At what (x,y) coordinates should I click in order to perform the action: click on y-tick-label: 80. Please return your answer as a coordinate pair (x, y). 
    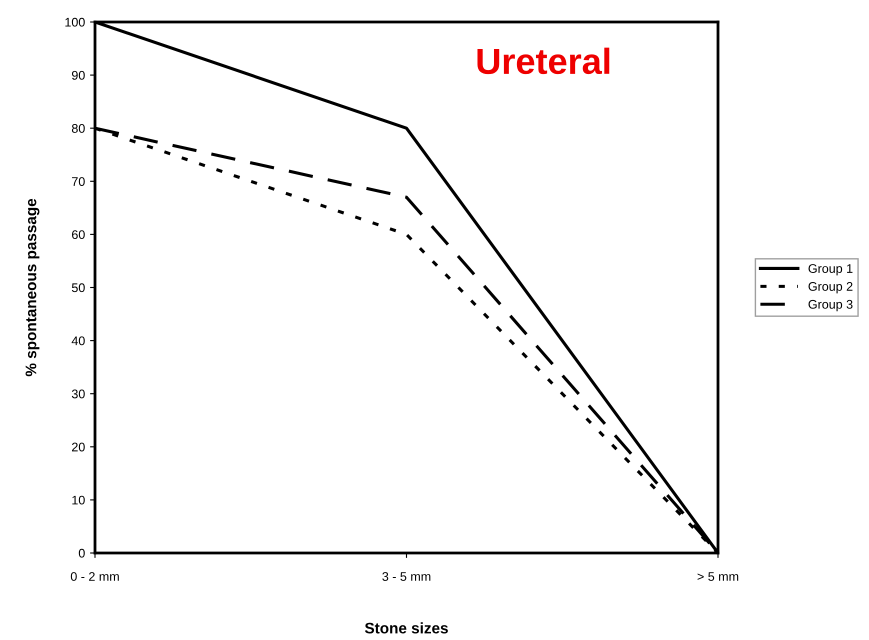
    Looking at the image, I should click on (78, 128).